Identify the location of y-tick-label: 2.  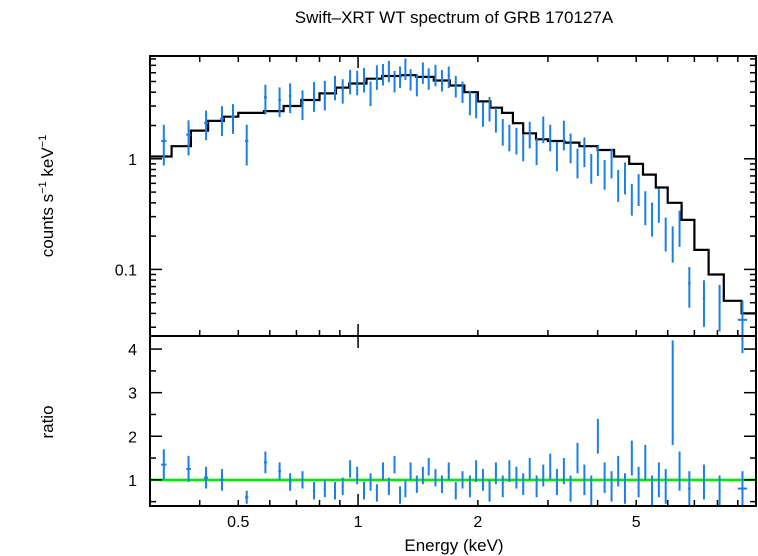
(132, 437).